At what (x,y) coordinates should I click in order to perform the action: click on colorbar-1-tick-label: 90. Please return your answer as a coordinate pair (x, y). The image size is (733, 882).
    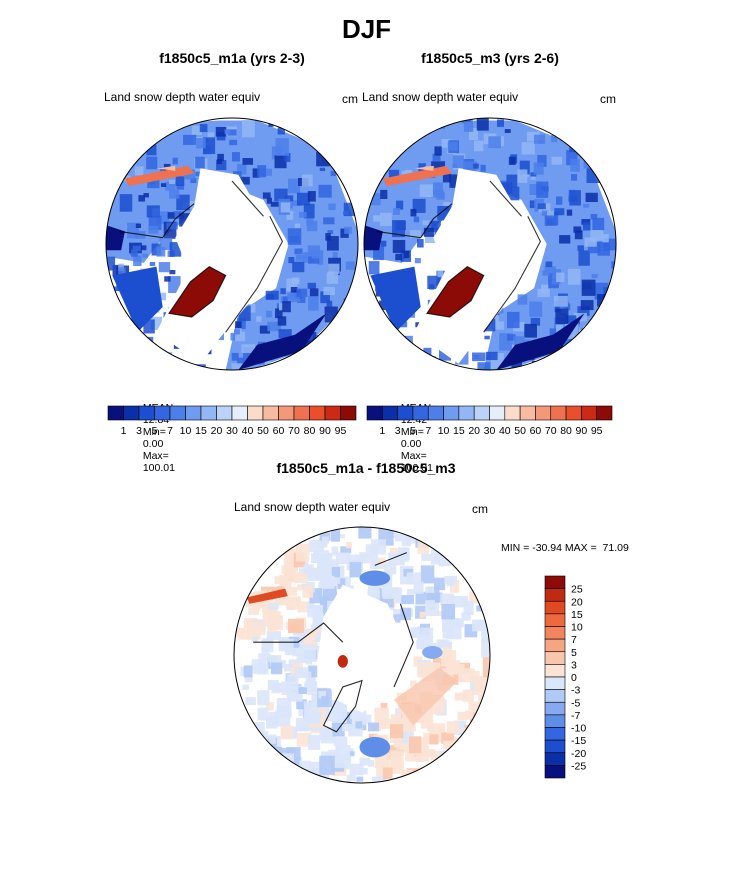
    Looking at the image, I should click on (325, 431).